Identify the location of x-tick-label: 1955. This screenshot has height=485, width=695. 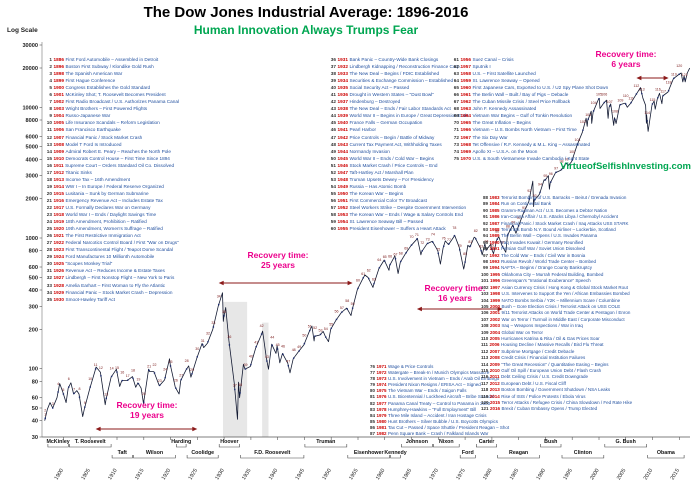
(353, 474).